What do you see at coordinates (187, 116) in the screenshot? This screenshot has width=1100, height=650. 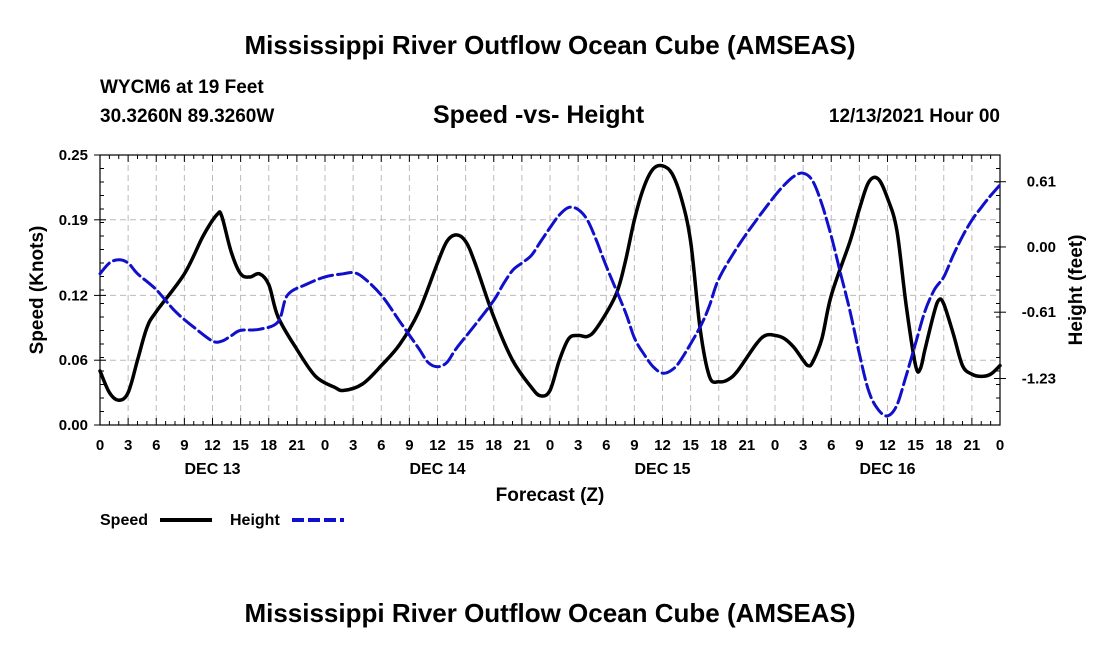 I see `coordinates-label: 30.3260N 89.3260W` at bounding box center [187, 116].